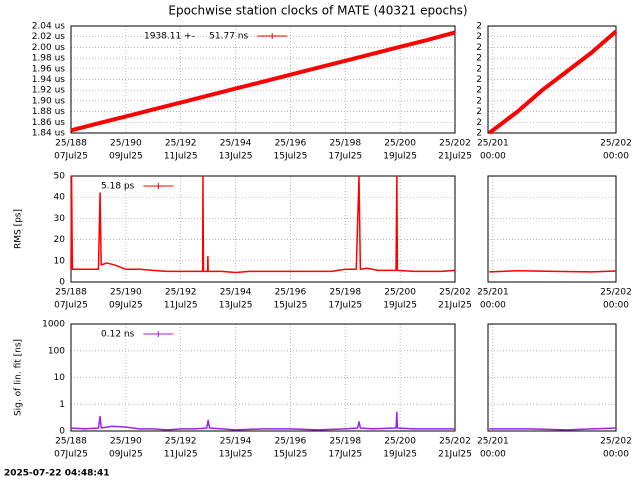 This screenshot has height=480, width=640. I want to click on y-axis-label: RMS [ps], so click(19, 229).